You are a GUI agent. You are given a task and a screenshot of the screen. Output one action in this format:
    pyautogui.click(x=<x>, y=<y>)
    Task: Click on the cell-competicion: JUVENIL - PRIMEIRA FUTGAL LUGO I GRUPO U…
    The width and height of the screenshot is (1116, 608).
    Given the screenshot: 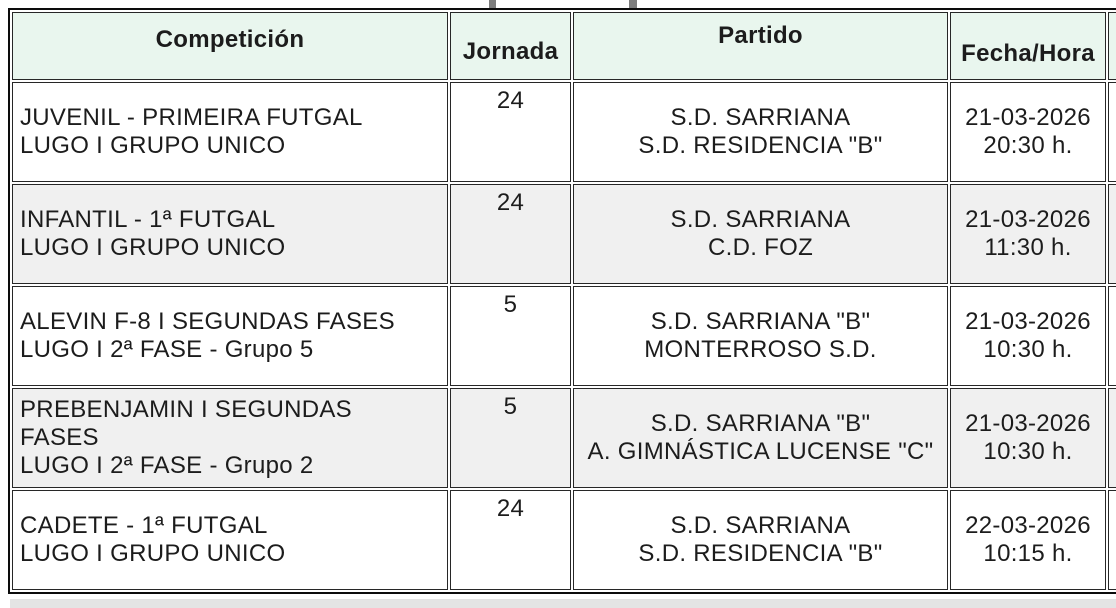 What is the action you would take?
    pyautogui.click(x=230, y=132)
    